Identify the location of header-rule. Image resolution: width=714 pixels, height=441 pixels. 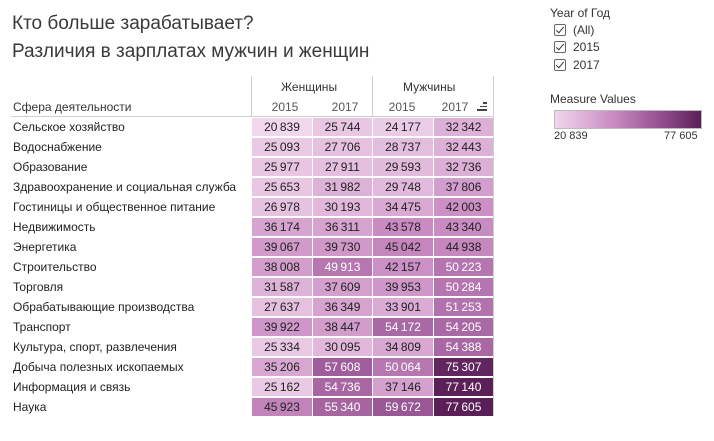
(252, 116).